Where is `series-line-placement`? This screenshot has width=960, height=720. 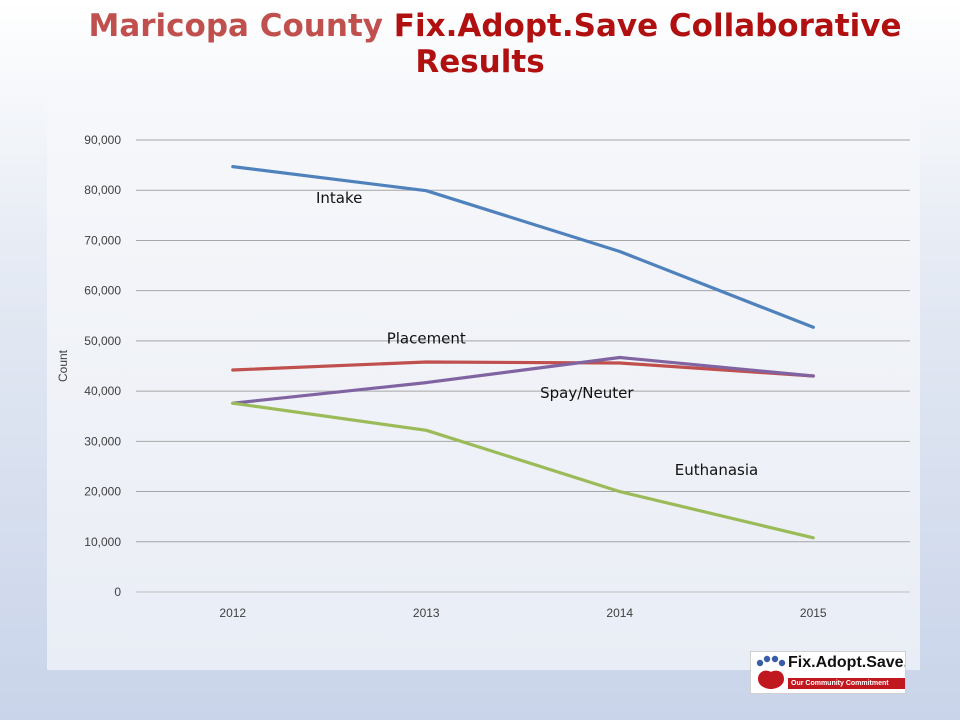
series-line-placement is located at coordinates (523, 369).